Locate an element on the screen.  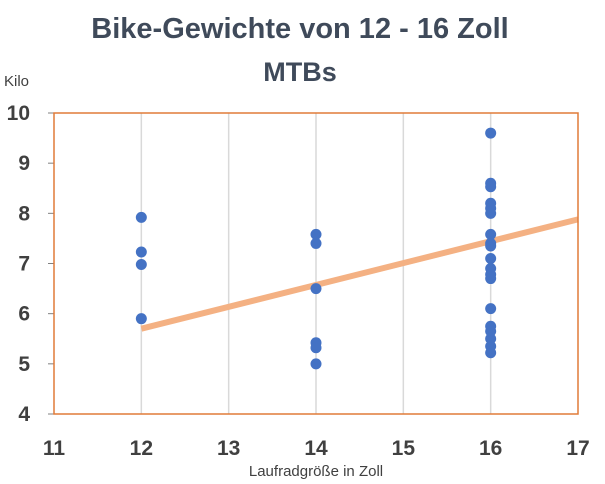
x-tick-label: 16 is located at coordinates (490, 448).